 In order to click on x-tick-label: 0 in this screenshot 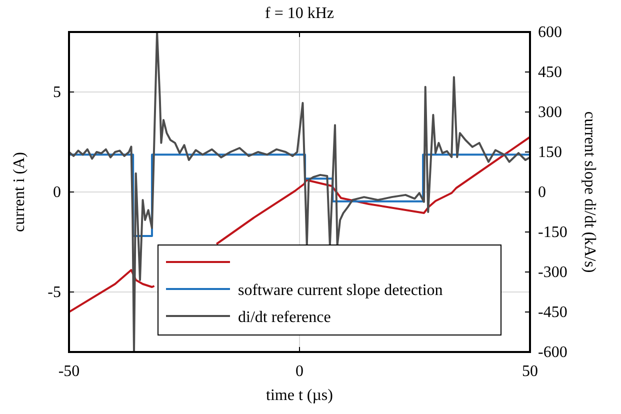, I will do `click(300, 371)`.